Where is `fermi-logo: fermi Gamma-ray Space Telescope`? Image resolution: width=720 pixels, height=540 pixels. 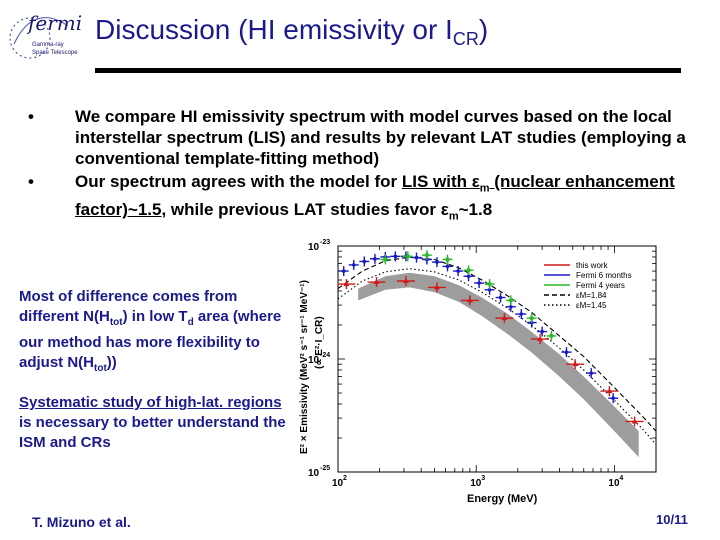
fermi-logo: fermi Gamma-ray Space Telescope is located at coordinates (49, 37).